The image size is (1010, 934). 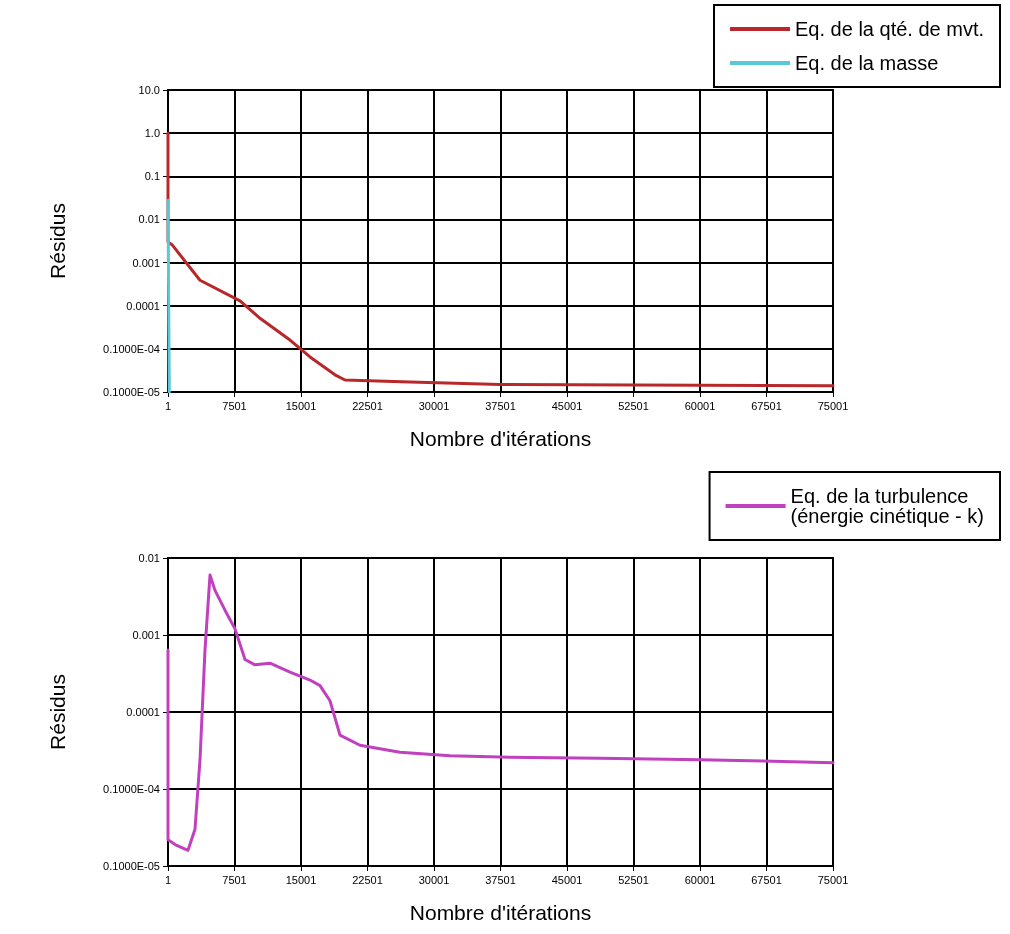 I want to click on legend-label: Eq. de la qté. de mvt., so click(x=890, y=29).